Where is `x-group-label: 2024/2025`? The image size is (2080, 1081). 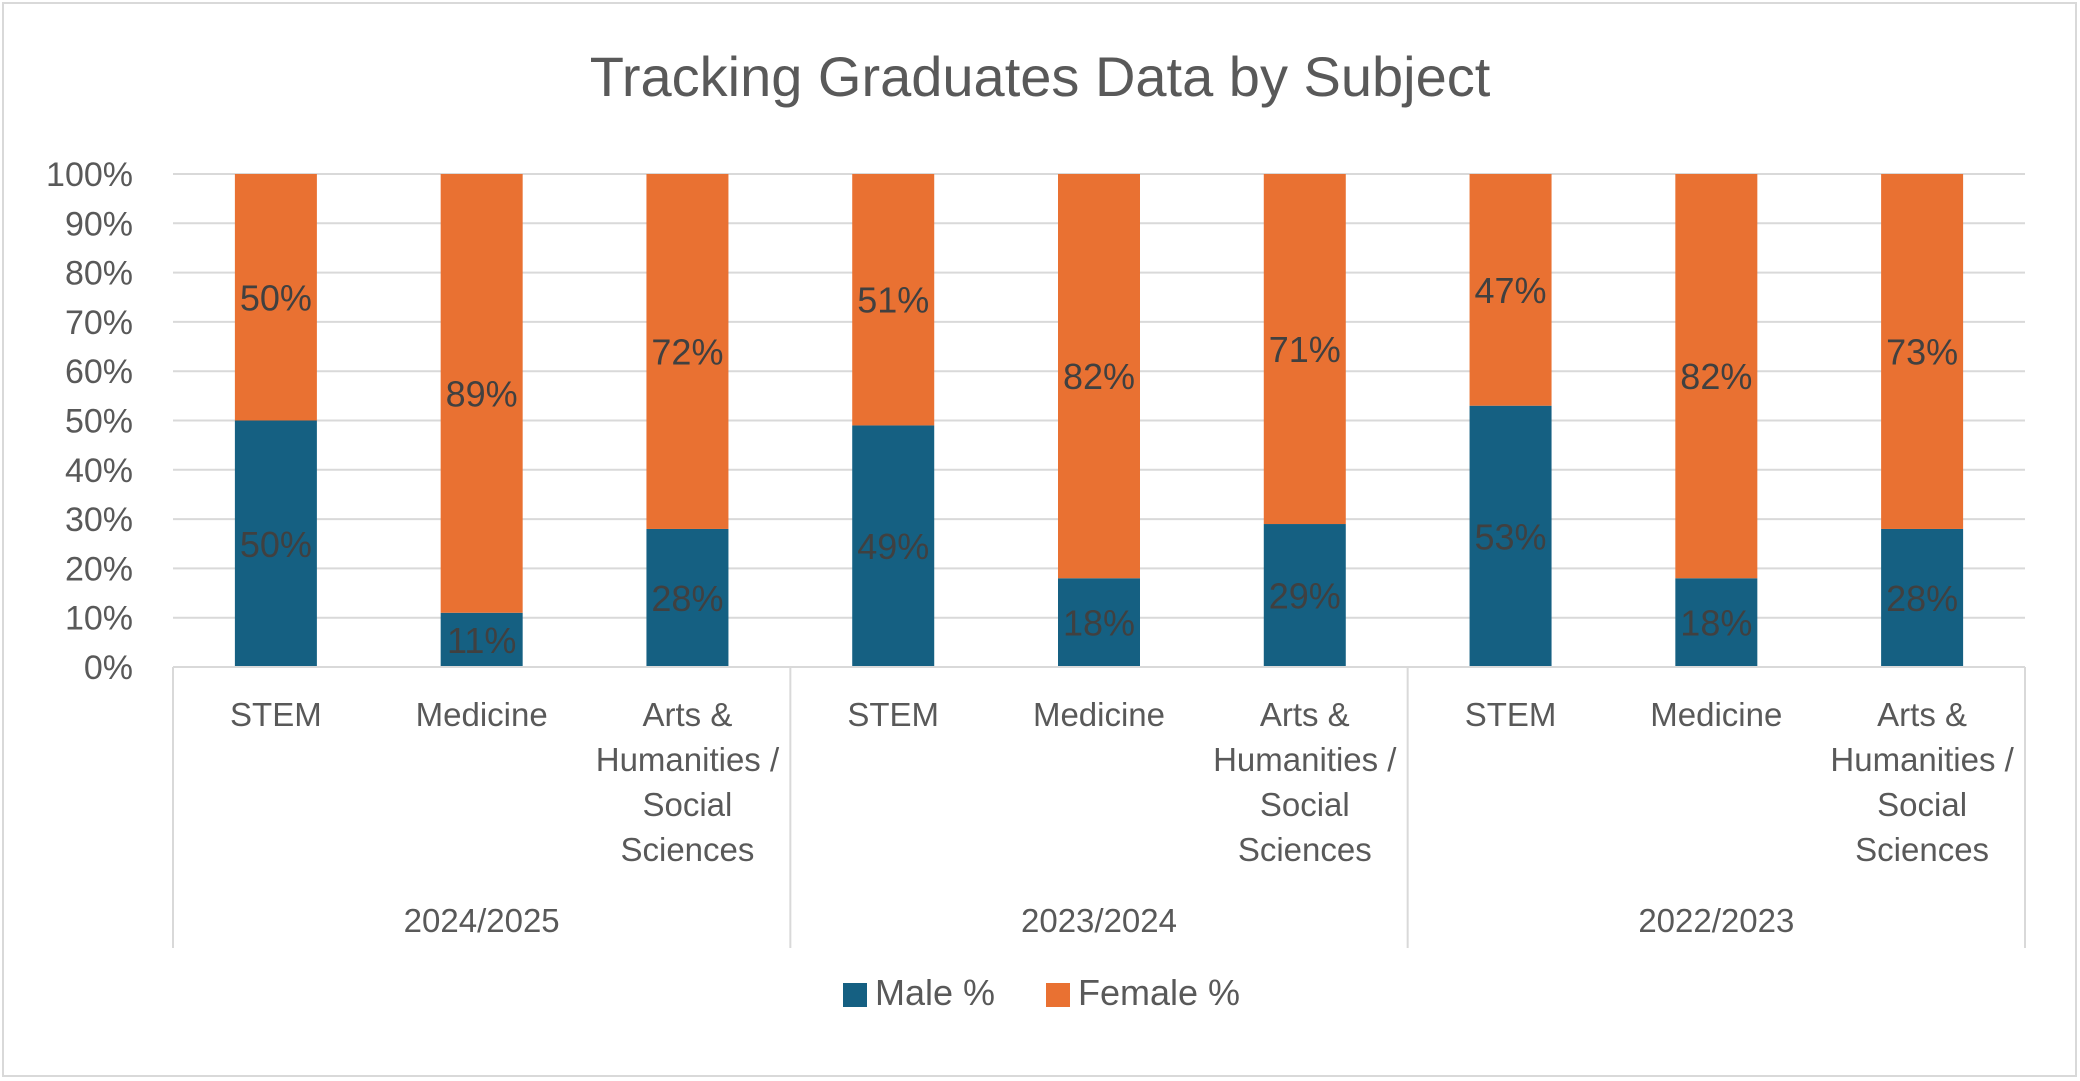 x-group-label: 2024/2025 is located at coordinates (482, 920).